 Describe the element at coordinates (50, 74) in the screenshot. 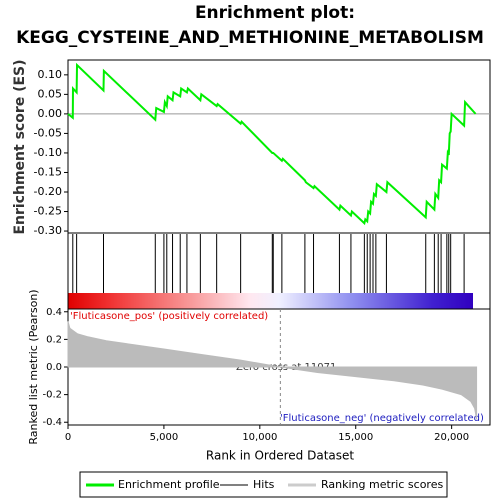

I see `y-tick-label: 0.10` at that location.